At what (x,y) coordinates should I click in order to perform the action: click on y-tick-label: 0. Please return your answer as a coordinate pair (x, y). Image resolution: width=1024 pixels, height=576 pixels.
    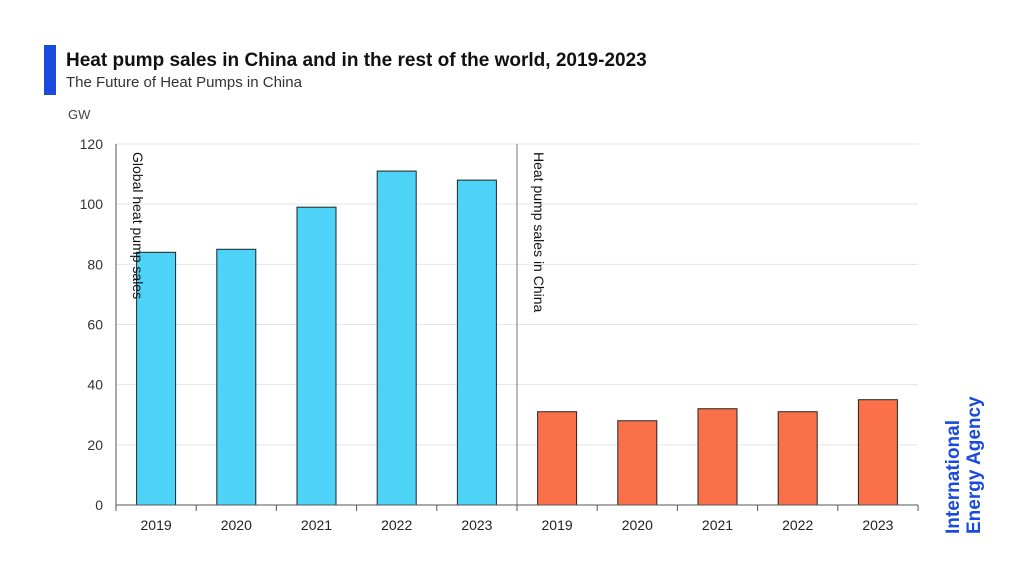
    Looking at the image, I should click on (99, 505).